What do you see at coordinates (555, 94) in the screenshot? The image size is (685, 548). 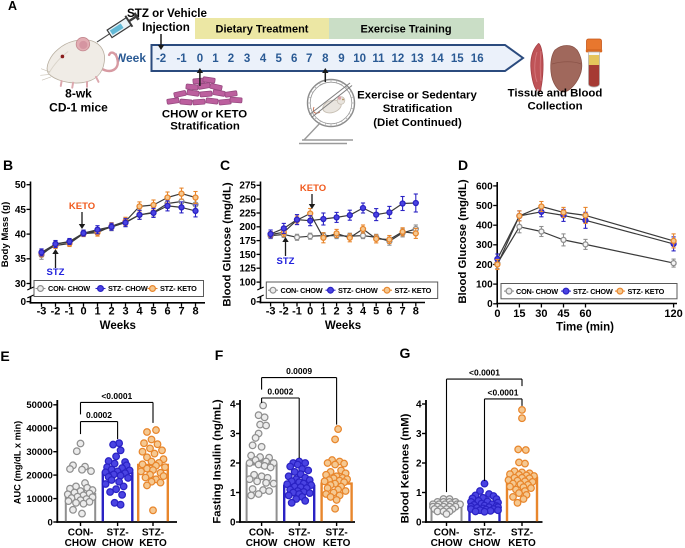 I see `svg-text: Tissue and Blood` at bounding box center [555, 94].